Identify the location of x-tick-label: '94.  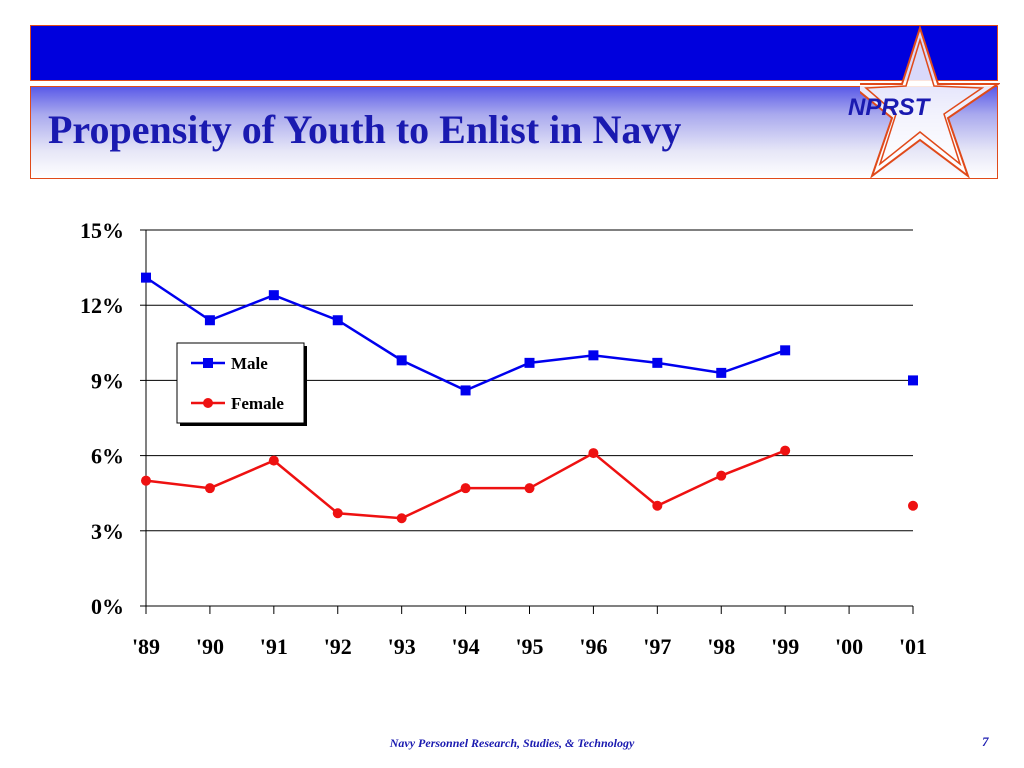
(466, 646).